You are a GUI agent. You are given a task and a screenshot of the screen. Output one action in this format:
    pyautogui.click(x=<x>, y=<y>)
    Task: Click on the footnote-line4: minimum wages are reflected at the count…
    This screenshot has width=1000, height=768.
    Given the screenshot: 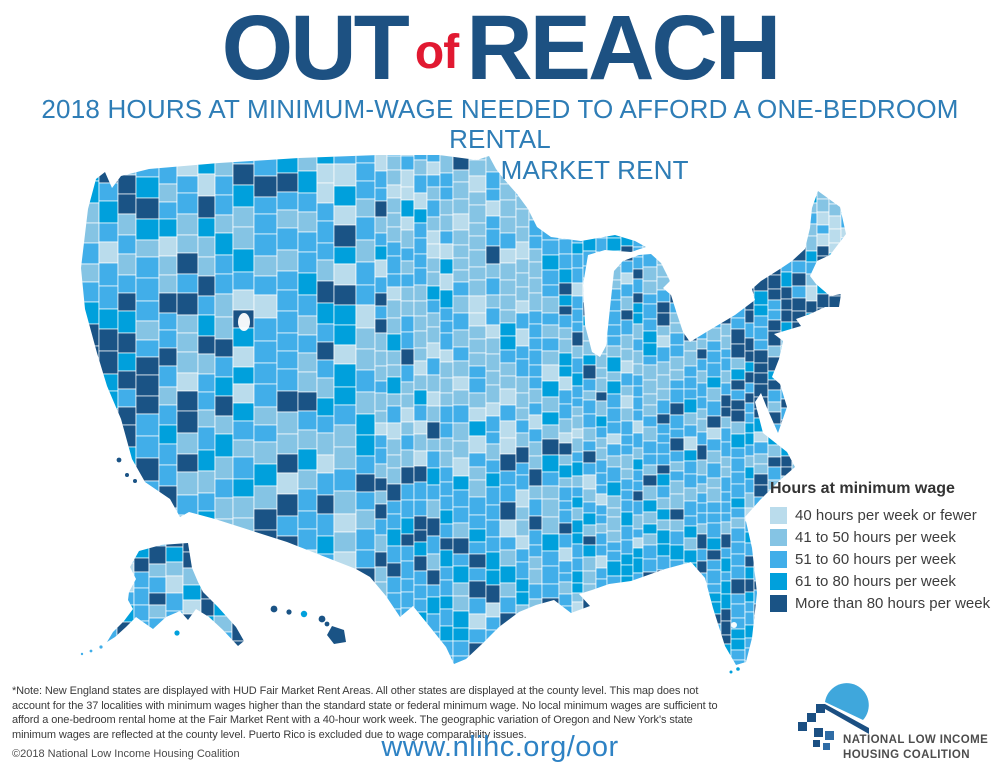 What is the action you would take?
    pyautogui.click(x=269, y=734)
    